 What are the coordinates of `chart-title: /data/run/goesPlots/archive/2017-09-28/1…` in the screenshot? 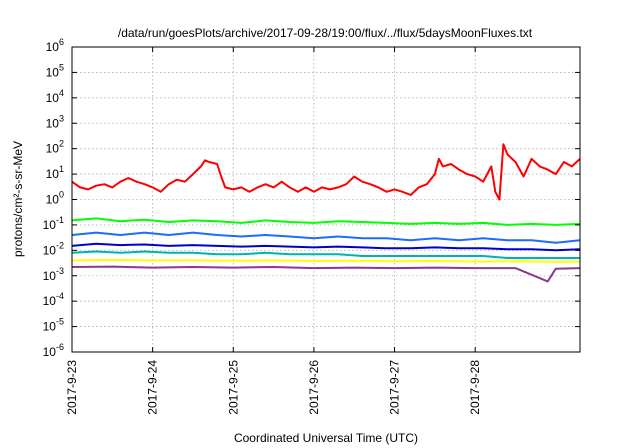 It's located at (325, 33).